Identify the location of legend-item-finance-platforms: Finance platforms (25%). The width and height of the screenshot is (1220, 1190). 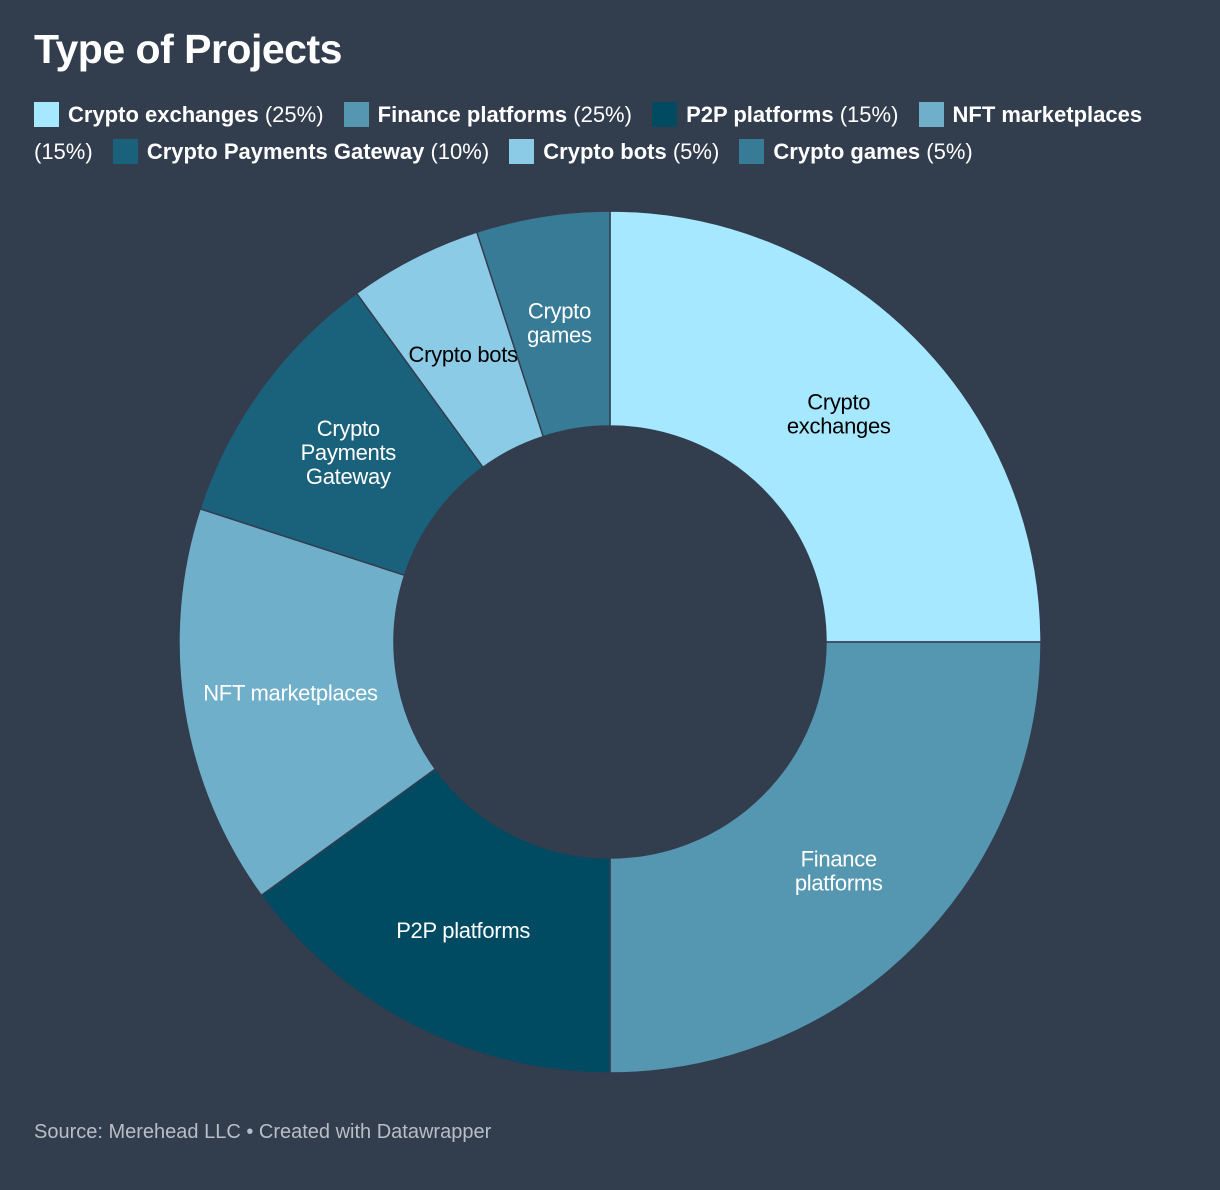
(487, 114).